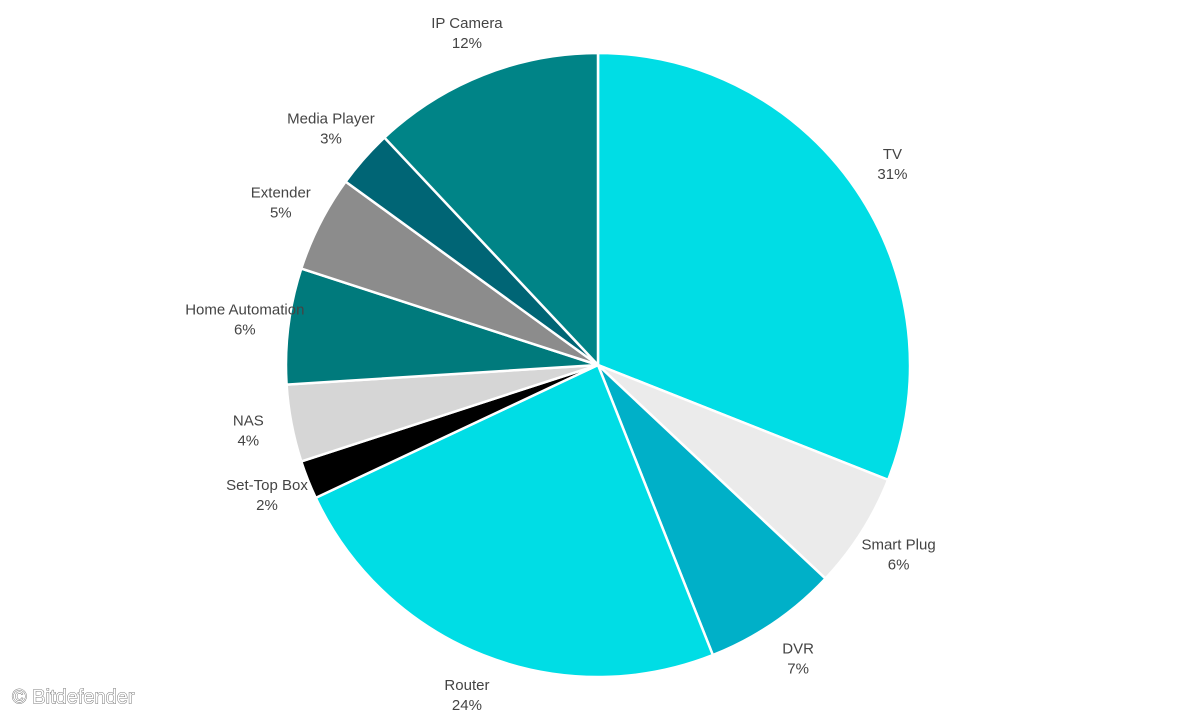  What do you see at coordinates (248, 441) in the screenshot?
I see `slice-value-label: 4%` at bounding box center [248, 441].